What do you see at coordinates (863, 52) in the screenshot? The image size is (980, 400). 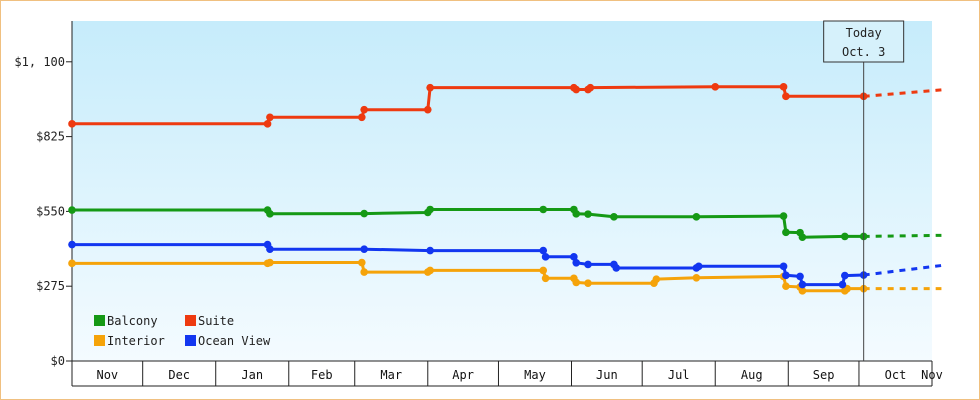 I see `today-date-label: Oct. 3` at bounding box center [863, 52].